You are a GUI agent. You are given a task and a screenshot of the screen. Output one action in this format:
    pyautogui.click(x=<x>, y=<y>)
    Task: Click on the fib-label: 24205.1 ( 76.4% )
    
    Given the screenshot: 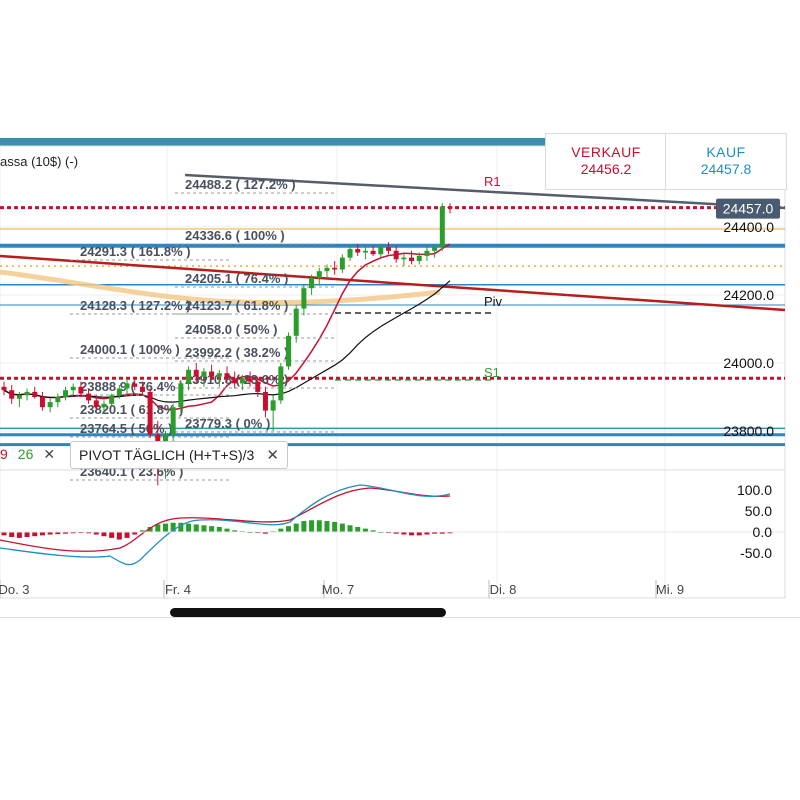 What is the action you would take?
    pyautogui.click(x=236, y=278)
    